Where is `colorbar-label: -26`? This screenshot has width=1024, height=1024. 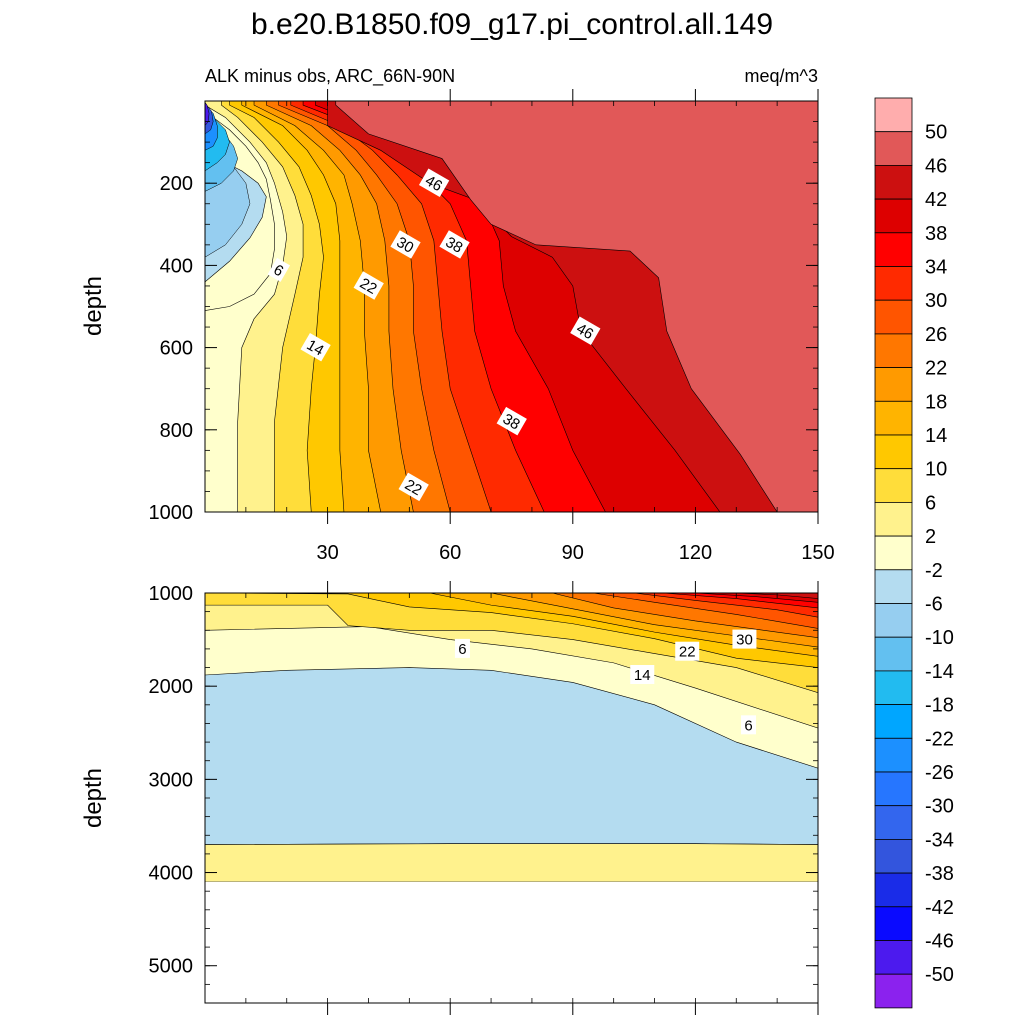 colorbar-label: -26 is located at coordinates (939, 773).